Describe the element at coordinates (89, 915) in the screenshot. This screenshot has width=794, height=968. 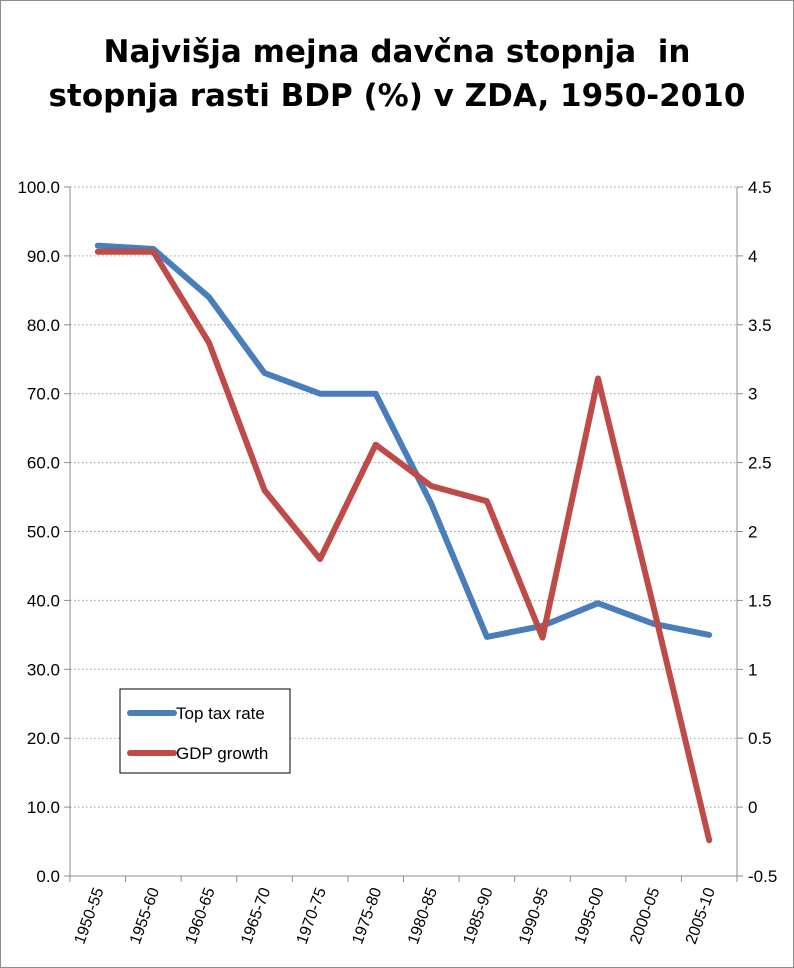
I see `x-axis-tick-label: 1950-55` at that location.